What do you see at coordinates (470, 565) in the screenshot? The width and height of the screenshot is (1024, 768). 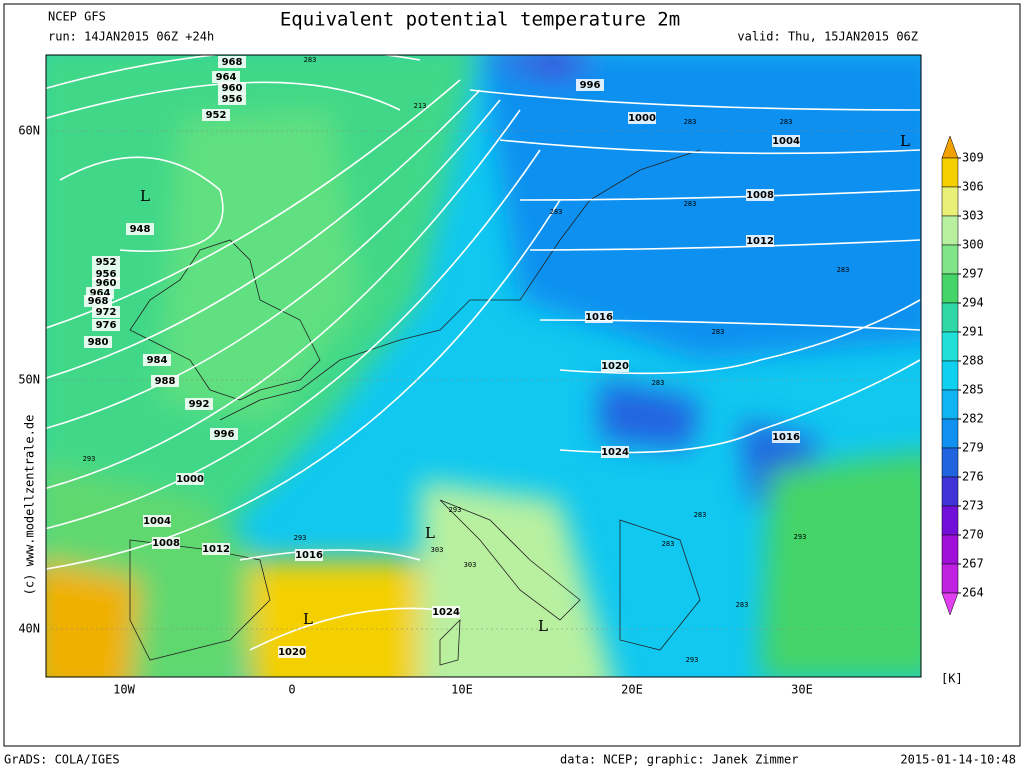 I see `theta-label: 303` at bounding box center [470, 565].